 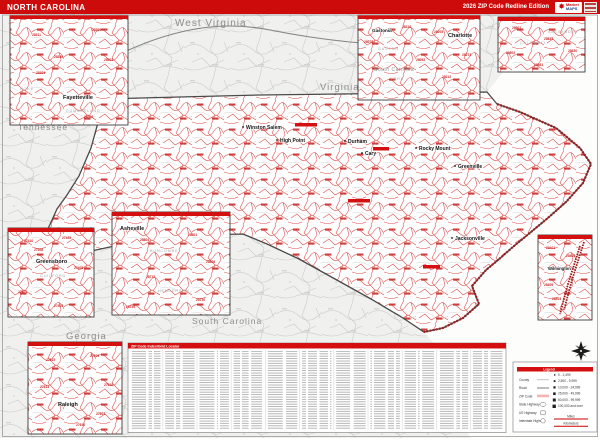 I want to click on zip-label: 28273, so click(x=466, y=55).